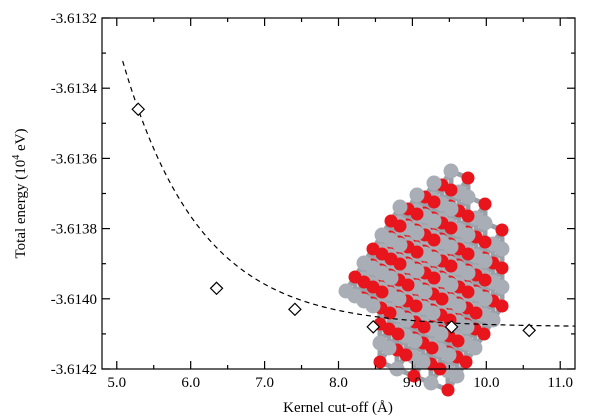 This screenshot has height=416, width=594. Describe the element at coordinates (74, 89) in the screenshot. I see `y-tick-label: -3.6134` at that location.